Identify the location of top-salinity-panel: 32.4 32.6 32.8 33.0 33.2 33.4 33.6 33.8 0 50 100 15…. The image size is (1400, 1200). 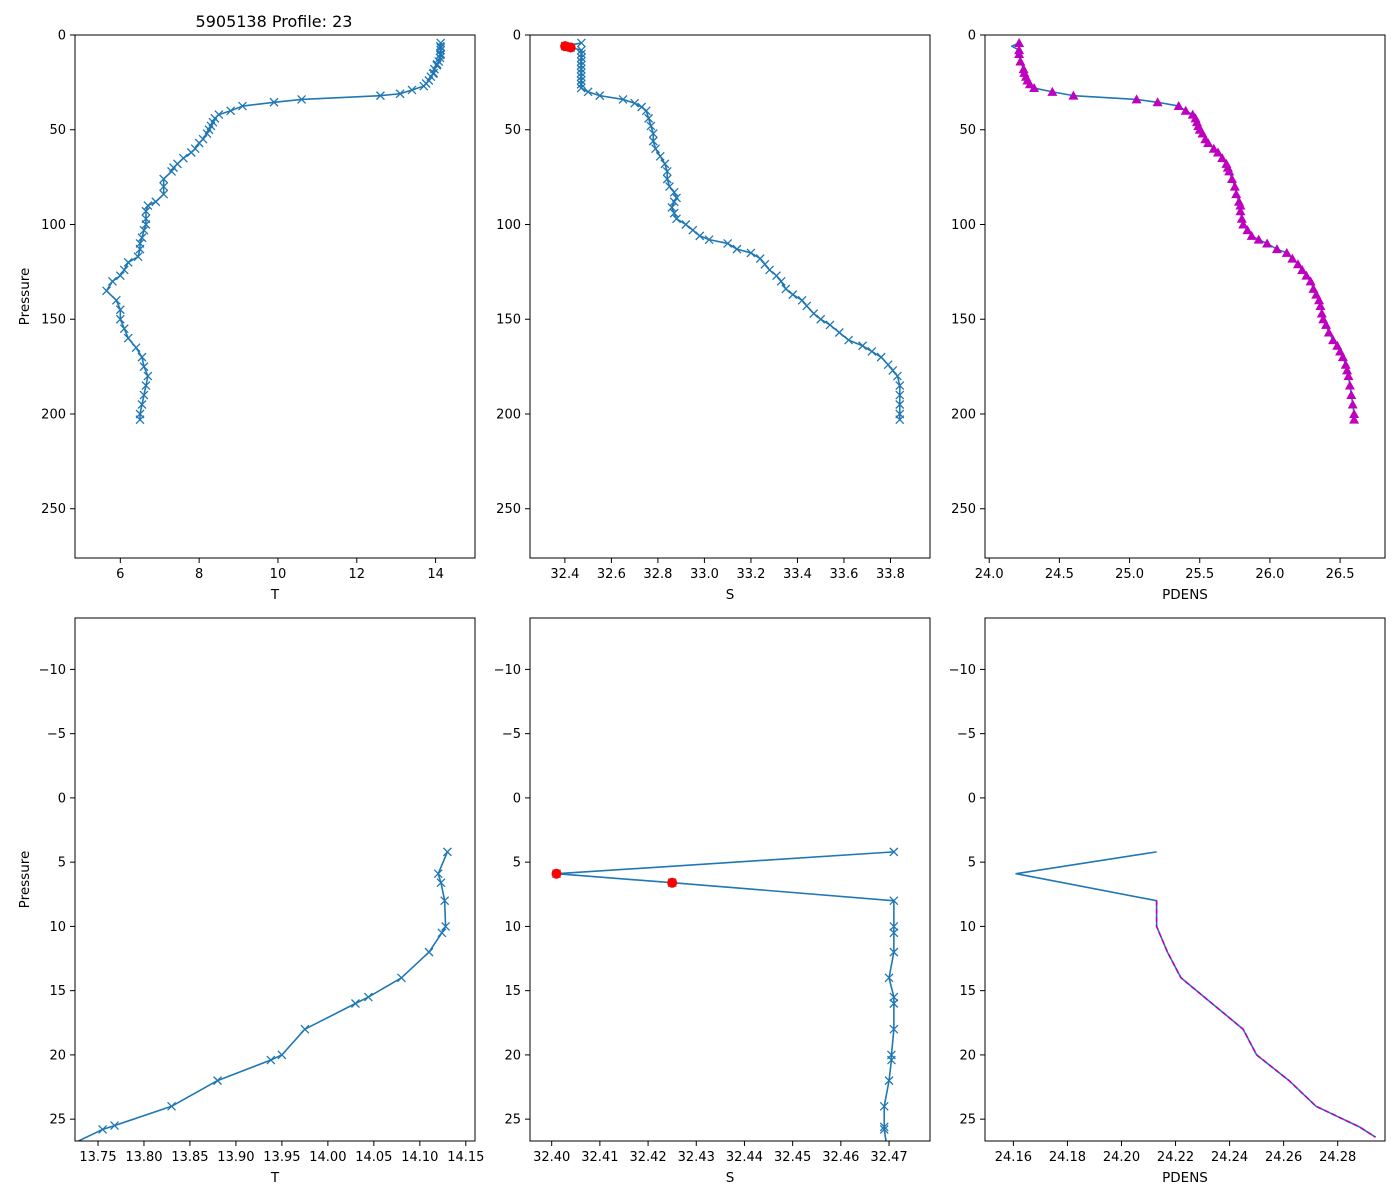
(713, 316).